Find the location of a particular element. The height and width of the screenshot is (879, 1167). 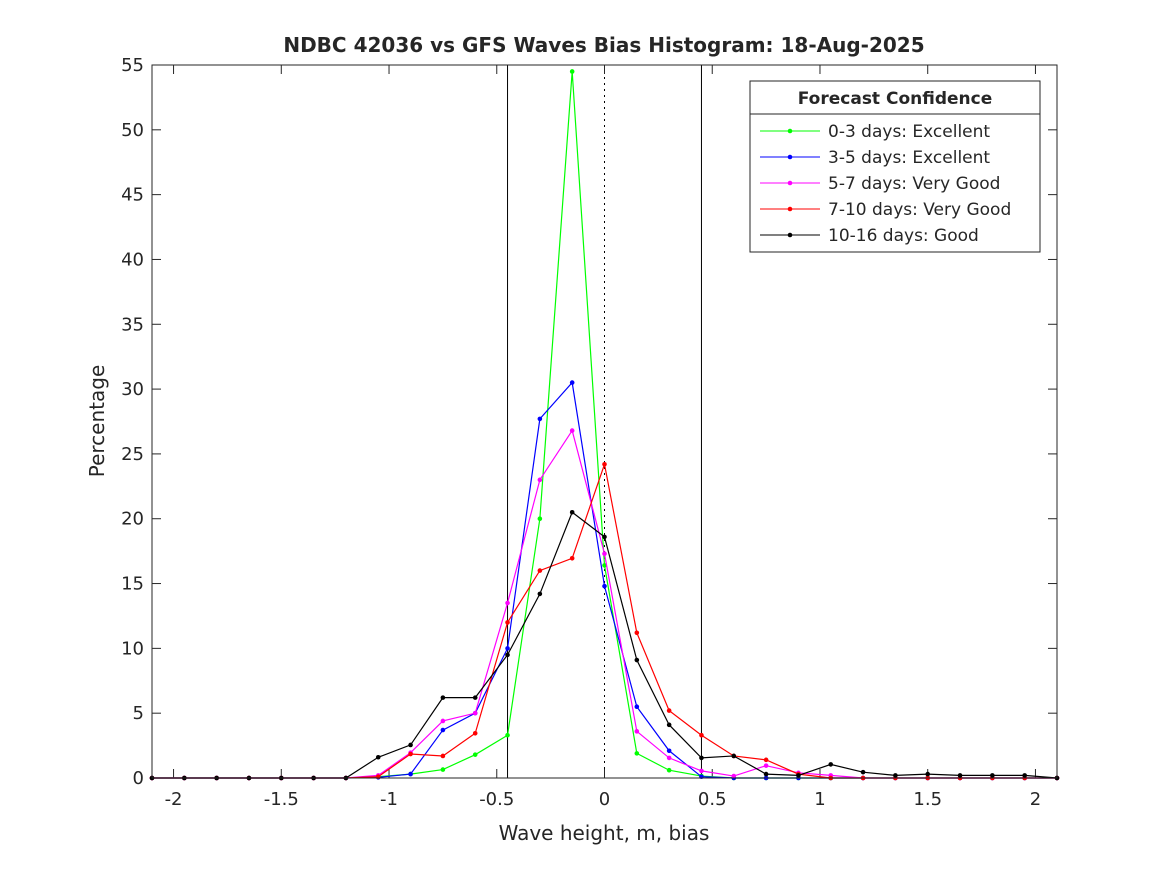

y-tick-label: 45 is located at coordinates (132, 195).